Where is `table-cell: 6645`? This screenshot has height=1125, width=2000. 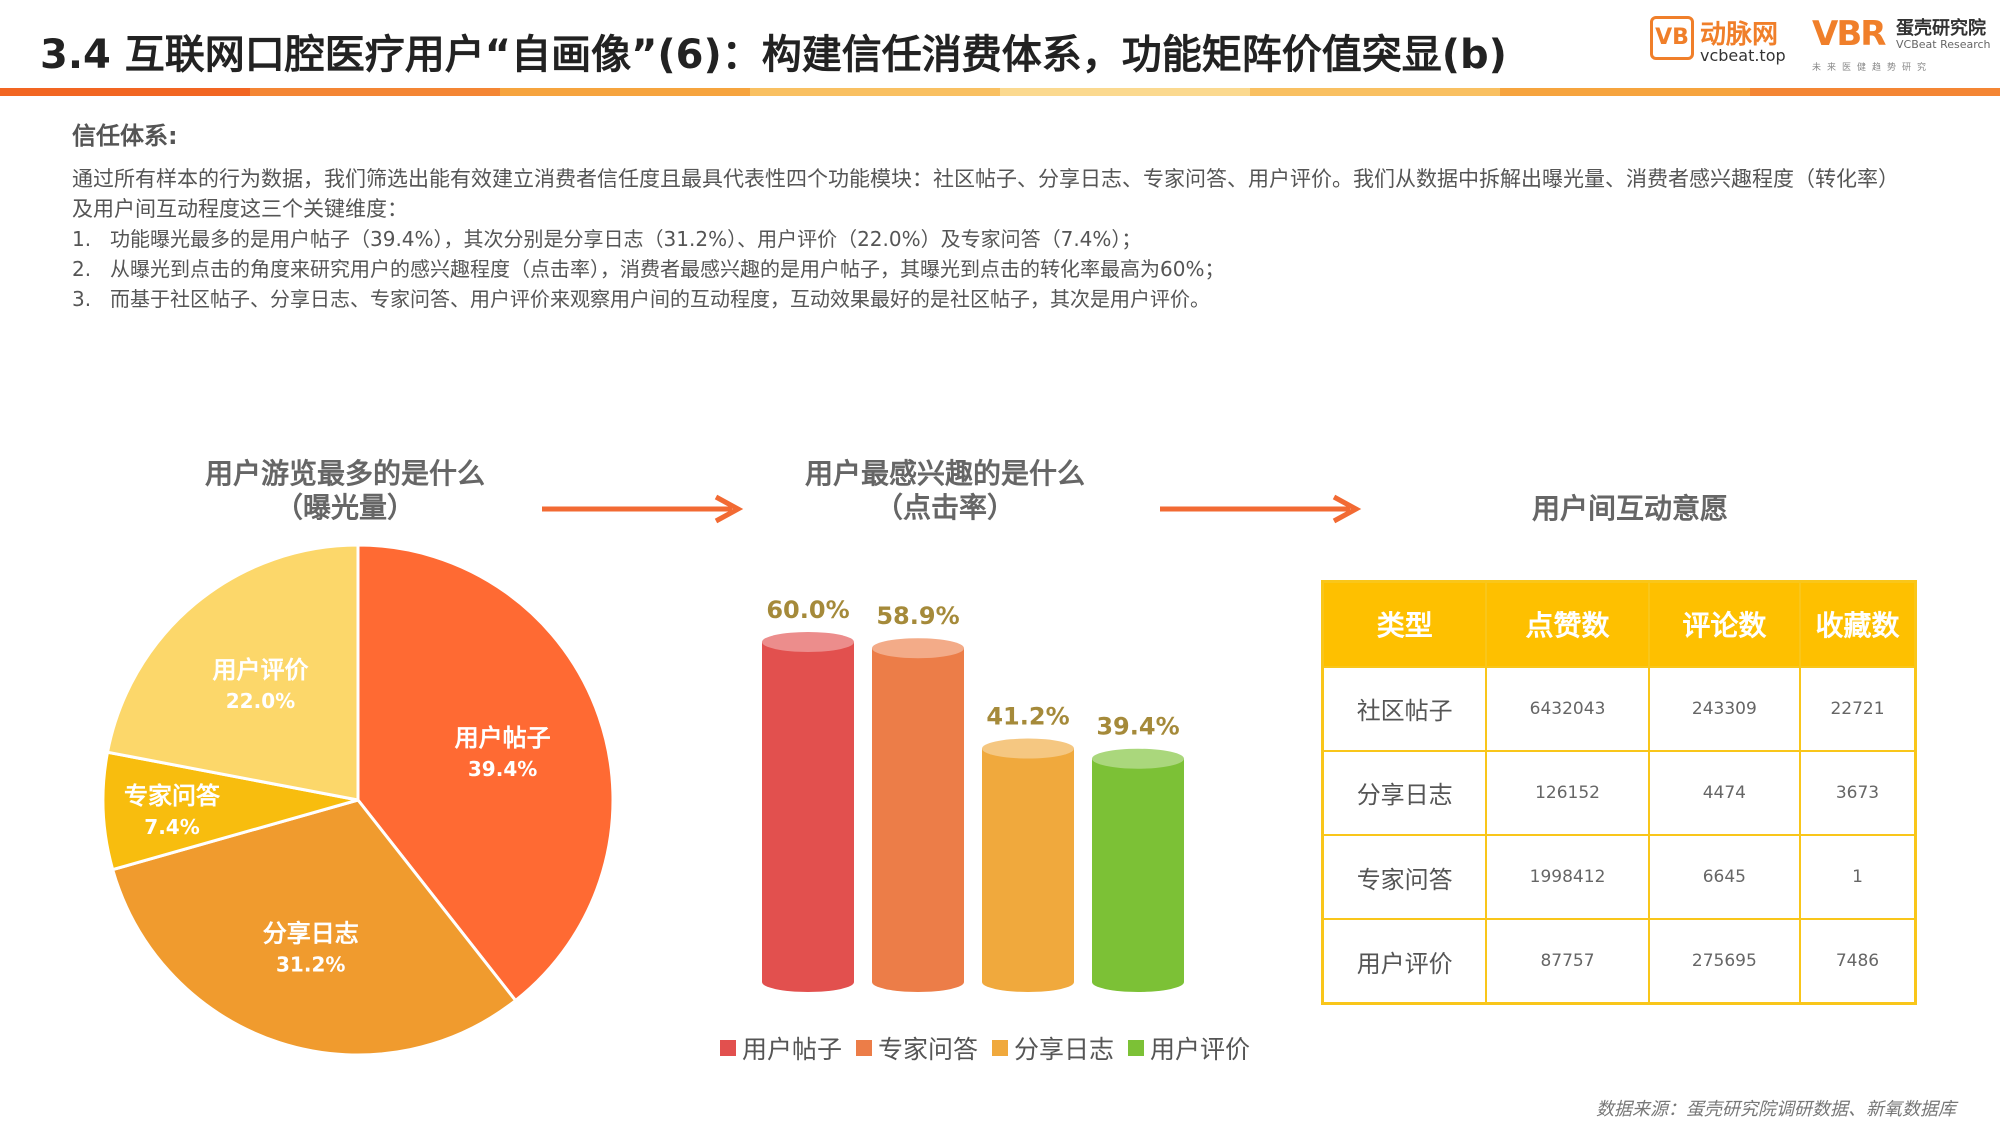
table-cell: 6645 is located at coordinates (1724, 877).